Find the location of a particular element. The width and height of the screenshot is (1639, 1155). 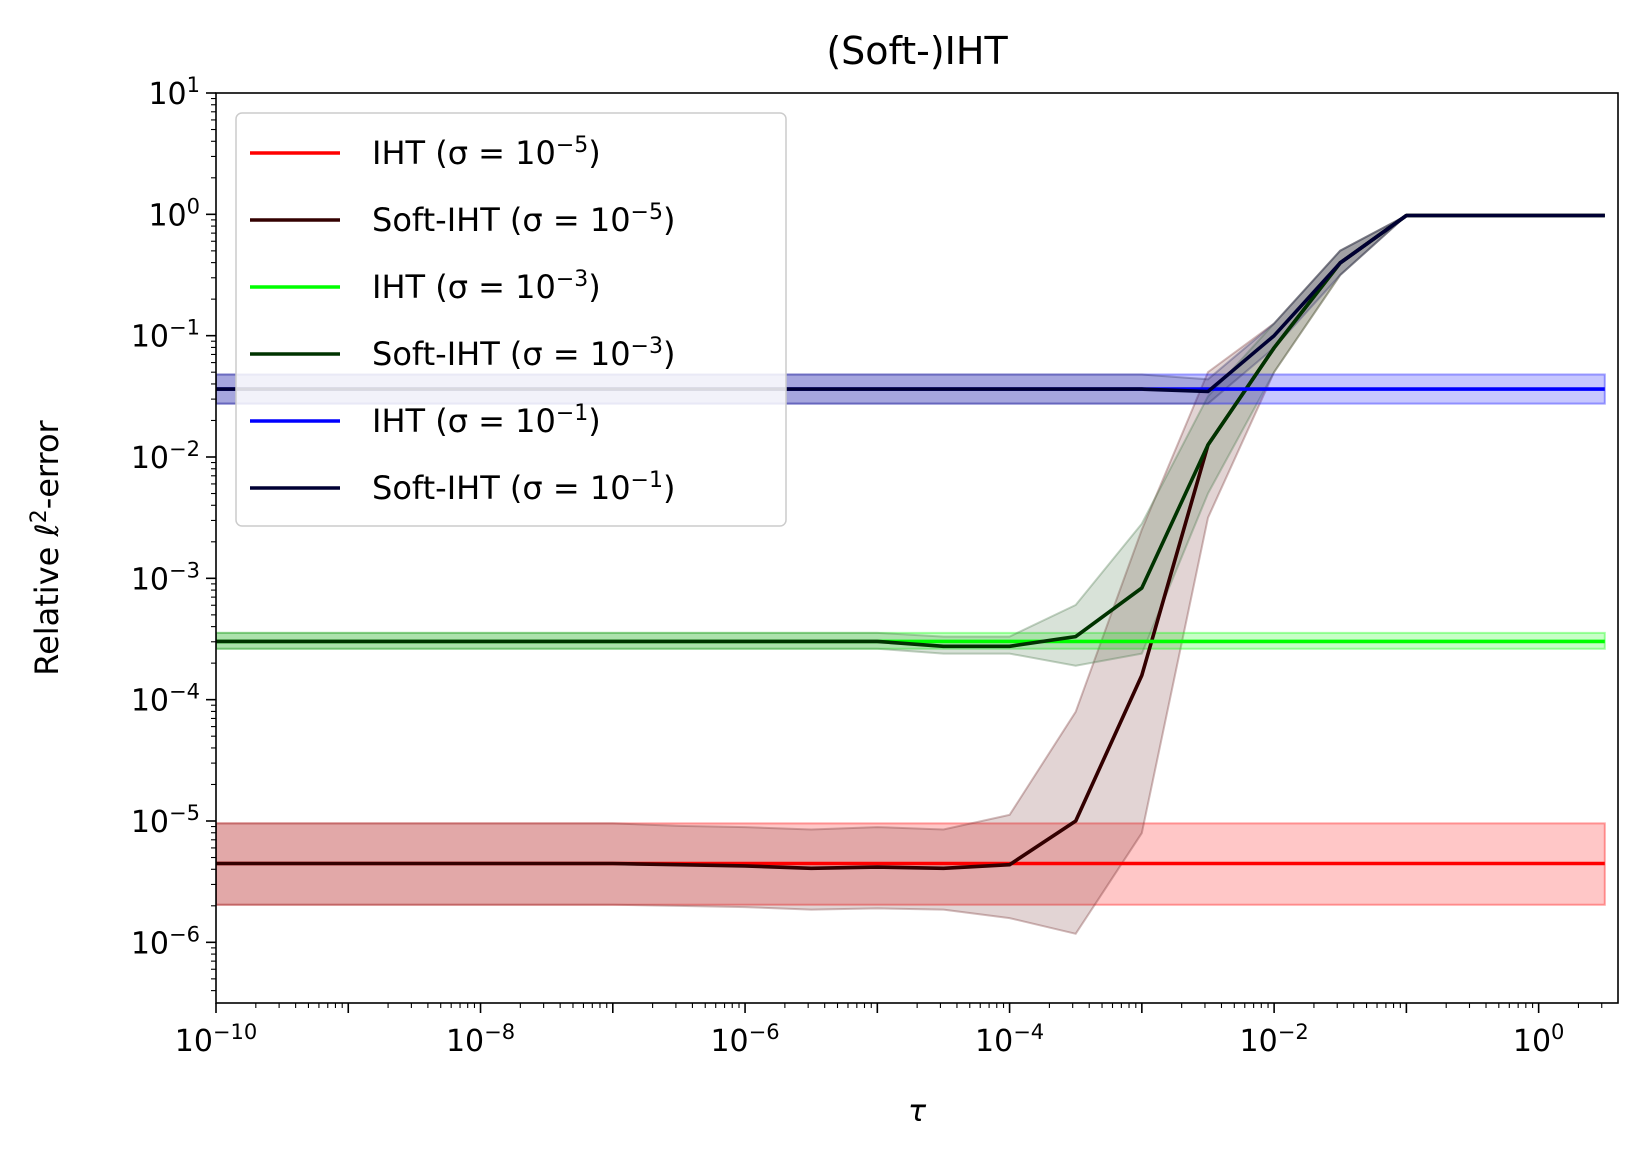

y-axis-label: Relative ℓ2-error is located at coordinates (47, 547).